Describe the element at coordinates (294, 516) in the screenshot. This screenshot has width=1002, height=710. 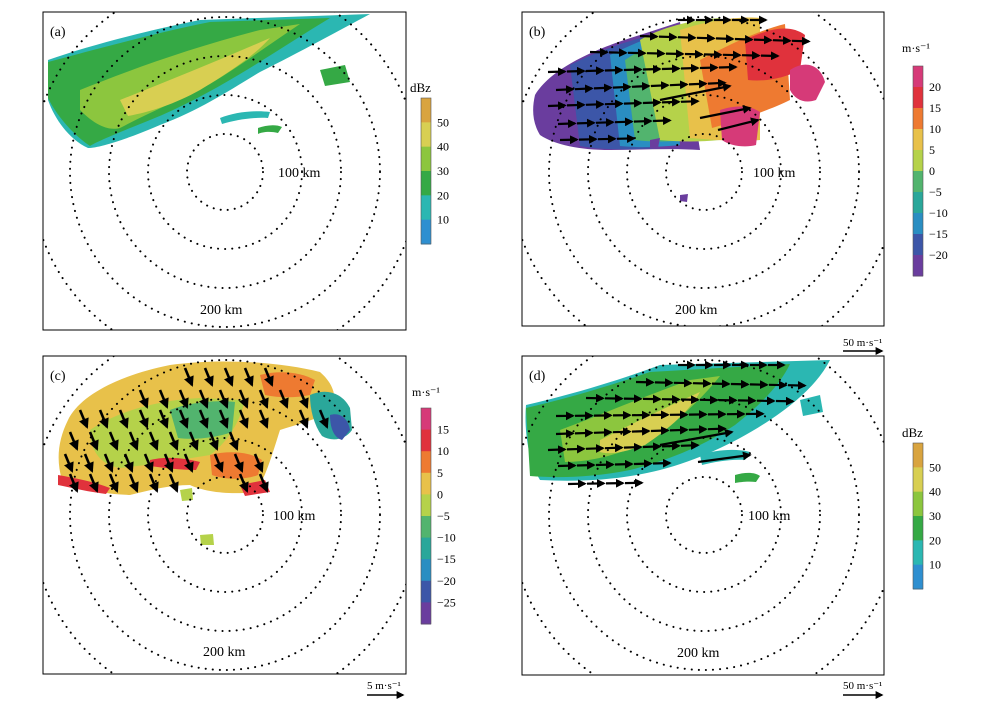
I see `panel-c-ring-label-inner: 100 km` at that location.